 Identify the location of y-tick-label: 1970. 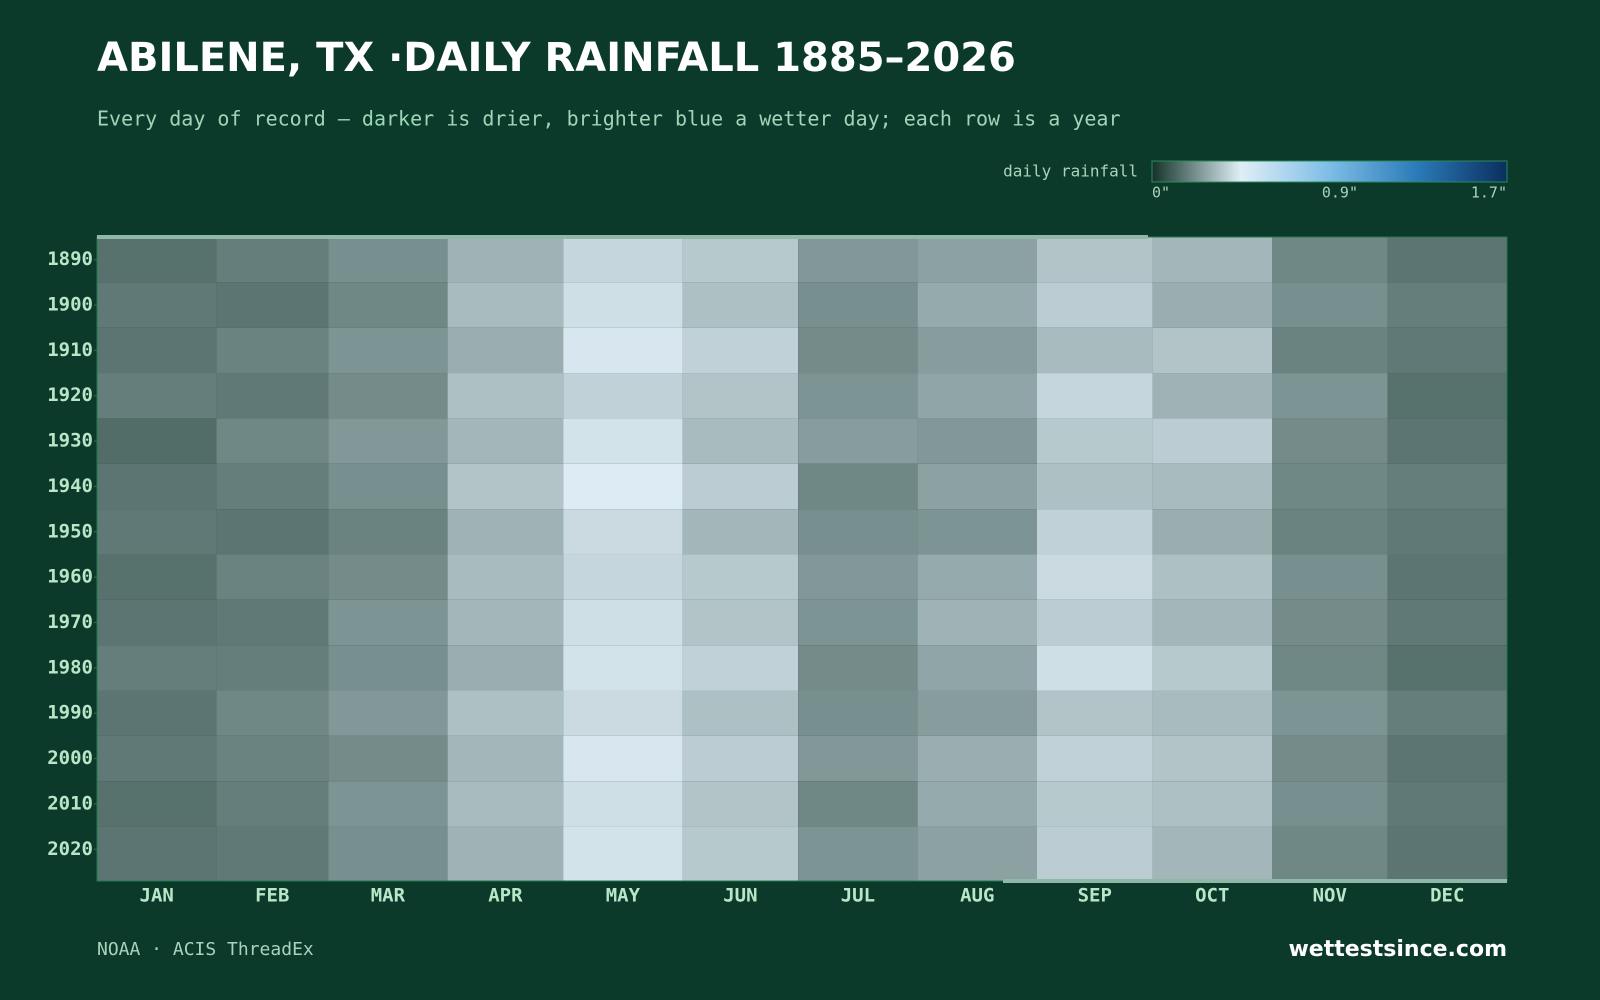
(70, 622).